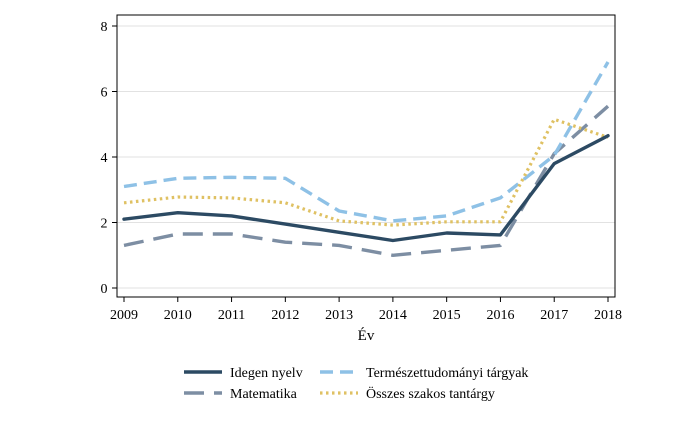 The width and height of the screenshot is (690, 429). What do you see at coordinates (608, 315) in the screenshot?
I see `x-tick-label: 2018` at bounding box center [608, 315].